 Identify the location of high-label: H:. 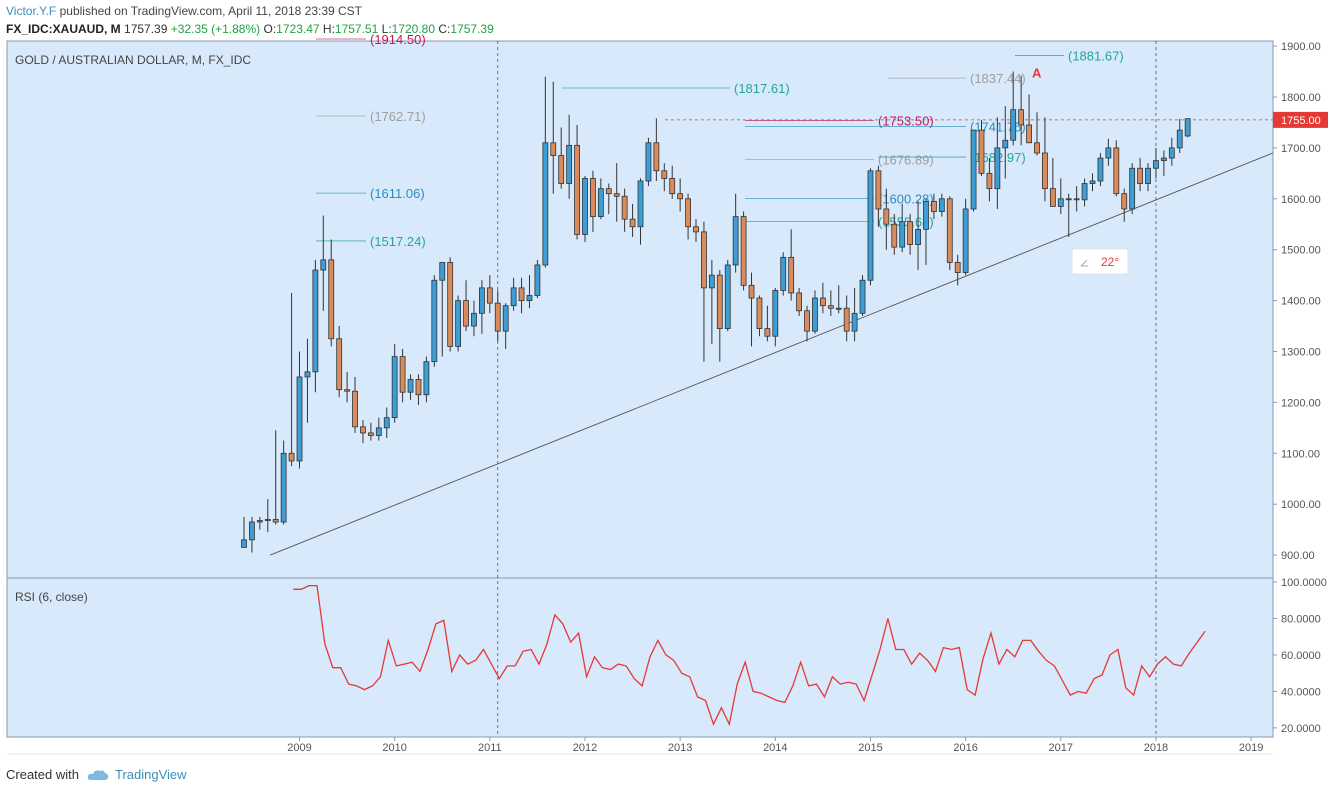
(328, 29).